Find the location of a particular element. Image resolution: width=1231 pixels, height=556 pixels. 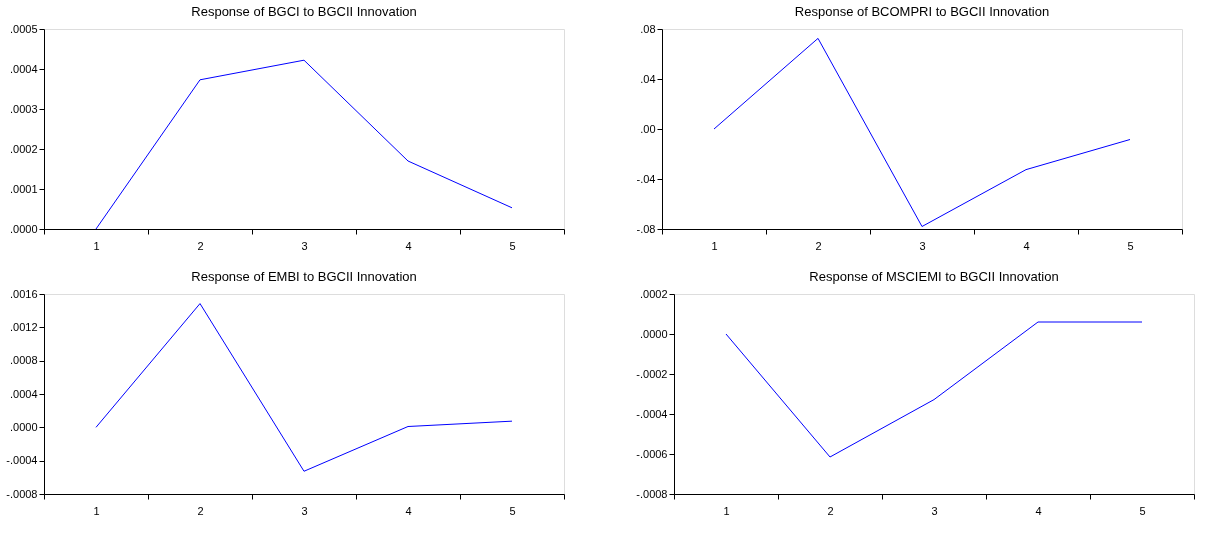

y-tick-label: .0016 is located at coordinates (23, 293).